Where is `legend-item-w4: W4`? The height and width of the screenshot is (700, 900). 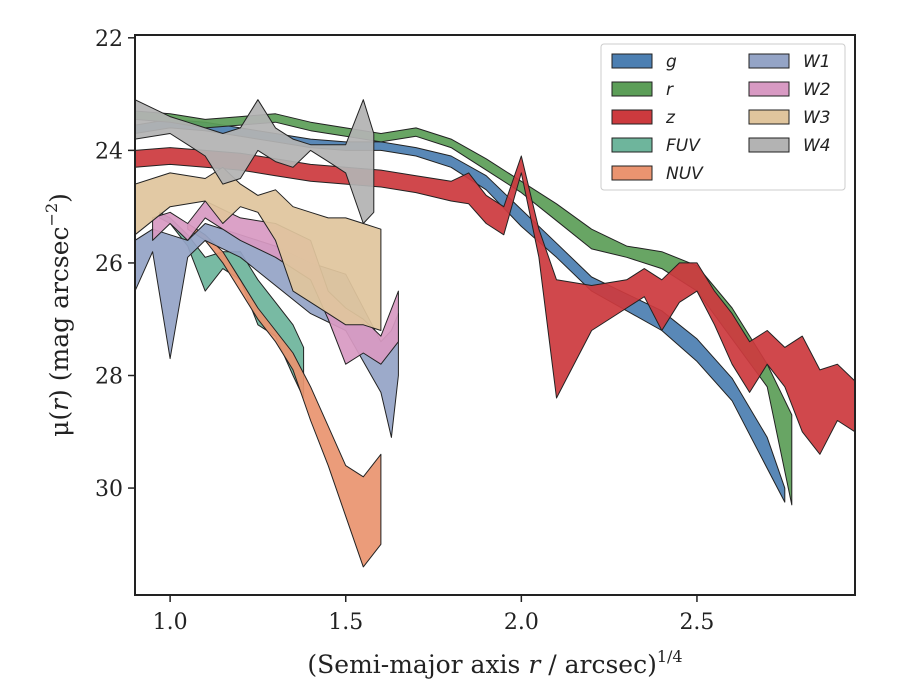 legend-item-w4: W4 is located at coordinates (789, 146).